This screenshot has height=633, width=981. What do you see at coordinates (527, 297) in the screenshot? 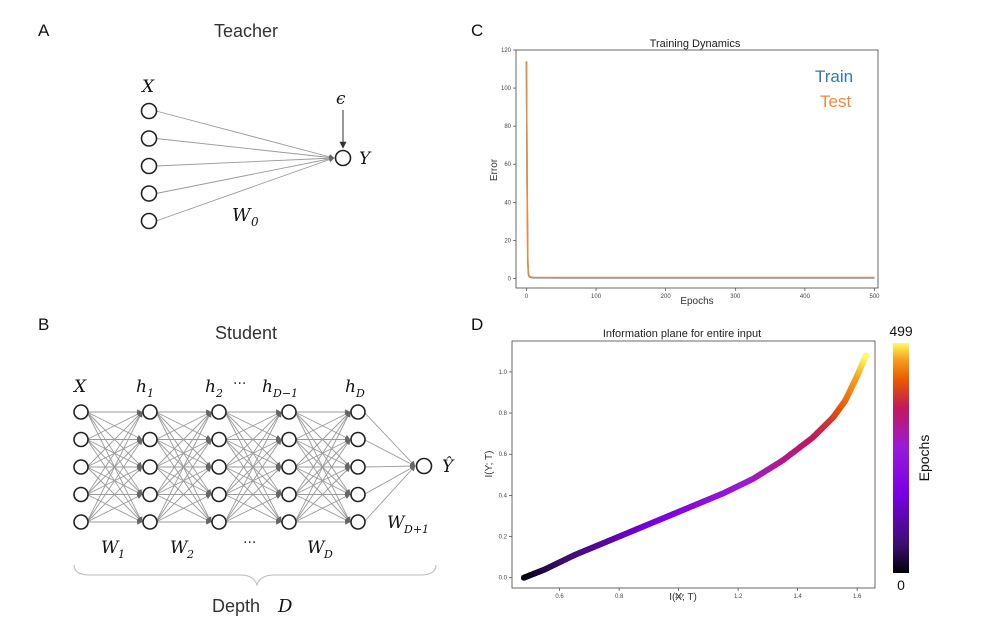
I see `chart-c-xtick-label: 0` at bounding box center [527, 297].